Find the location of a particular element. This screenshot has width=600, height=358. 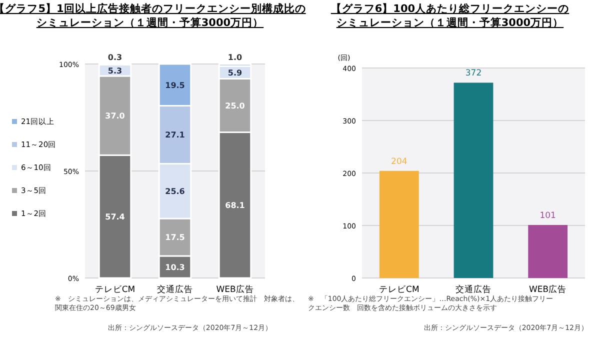

data-label: 5.9 is located at coordinates (235, 73).